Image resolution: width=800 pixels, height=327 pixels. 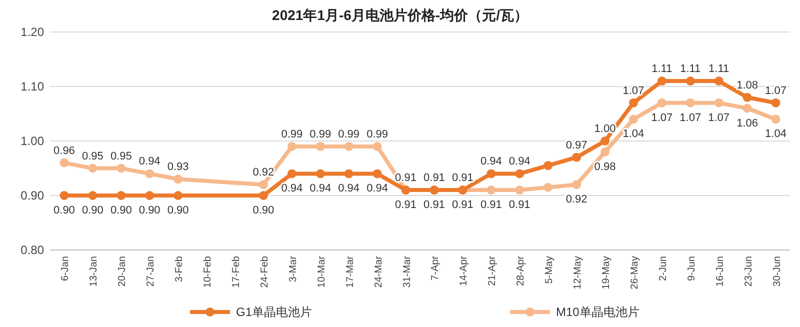 What do you see at coordinates (94, 271) in the screenshot?
I see `x-tick-label: 13-Jan` at bounding box center [94, 271].